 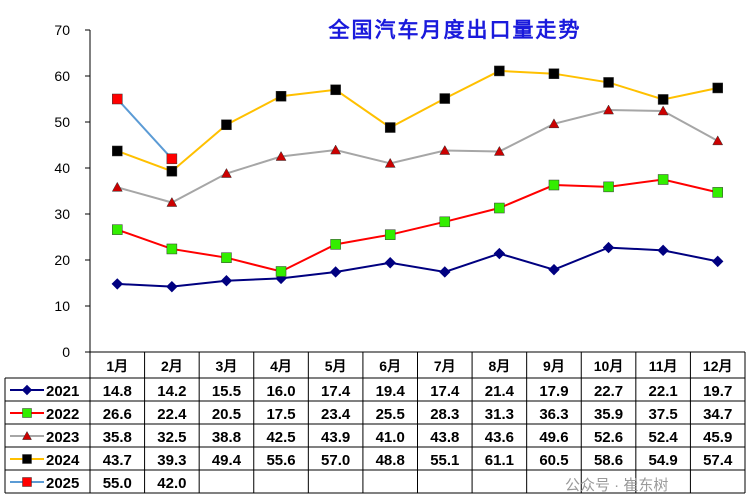 What do you see at coordinates (444, 460) in the screenshot?
I see `table-cell: 55.1` at bounding box center [444, 460].